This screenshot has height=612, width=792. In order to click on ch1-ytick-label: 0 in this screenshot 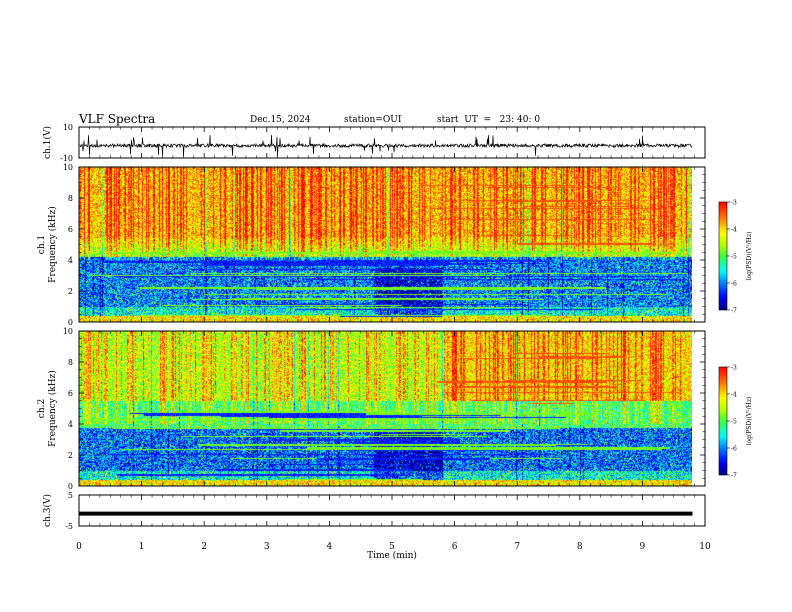, I will do `click(70, 322)`.